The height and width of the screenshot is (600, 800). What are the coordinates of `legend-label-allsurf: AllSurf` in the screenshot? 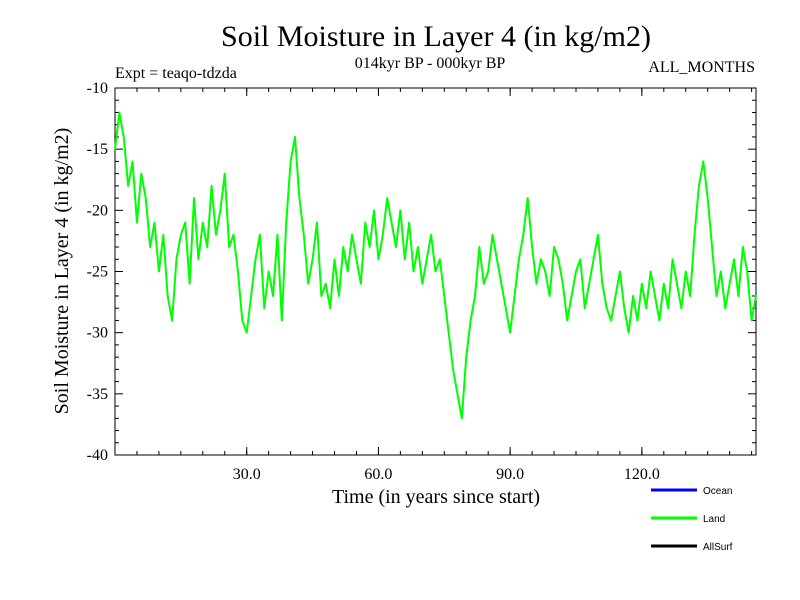 It's located at (718, 547).